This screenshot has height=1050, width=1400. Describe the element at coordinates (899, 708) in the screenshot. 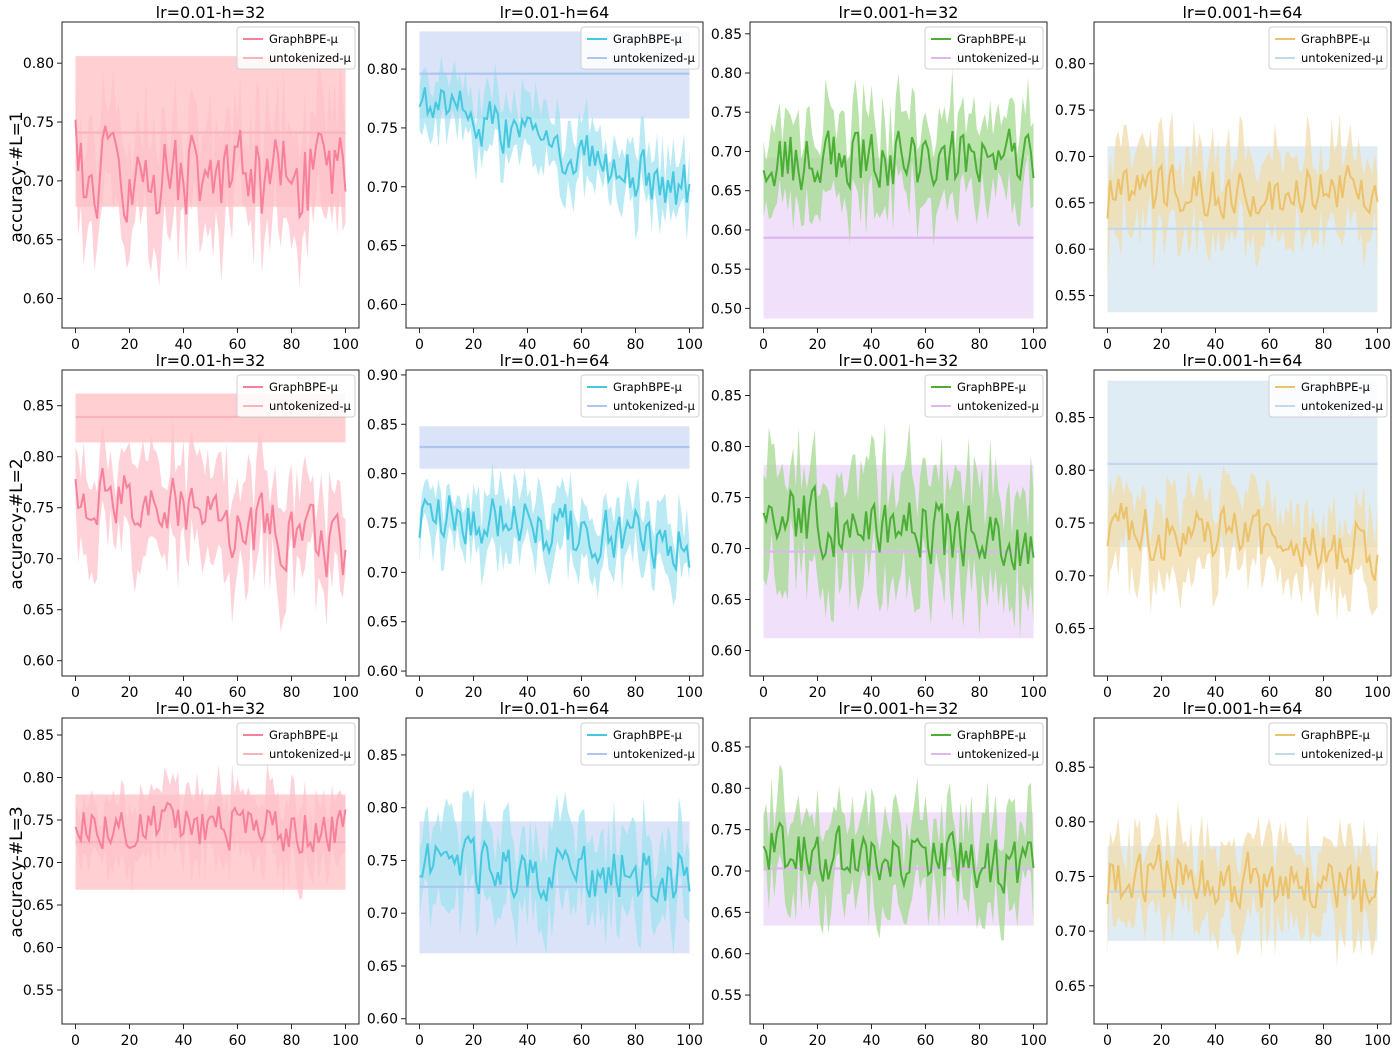

I see `subplot-title: lr=0.001-h=32` at that location.